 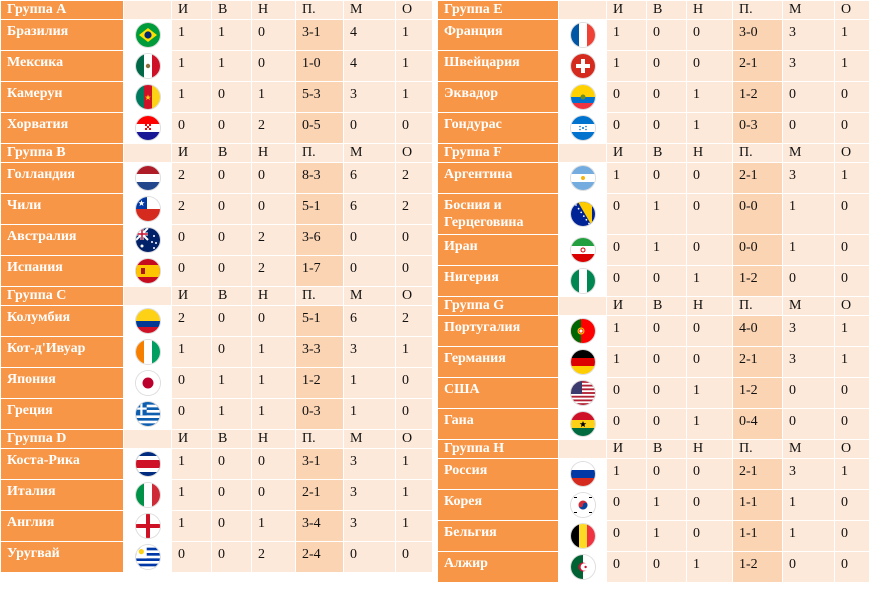 I want to click on team-name: Хорватия, so click(x=62, y=128).